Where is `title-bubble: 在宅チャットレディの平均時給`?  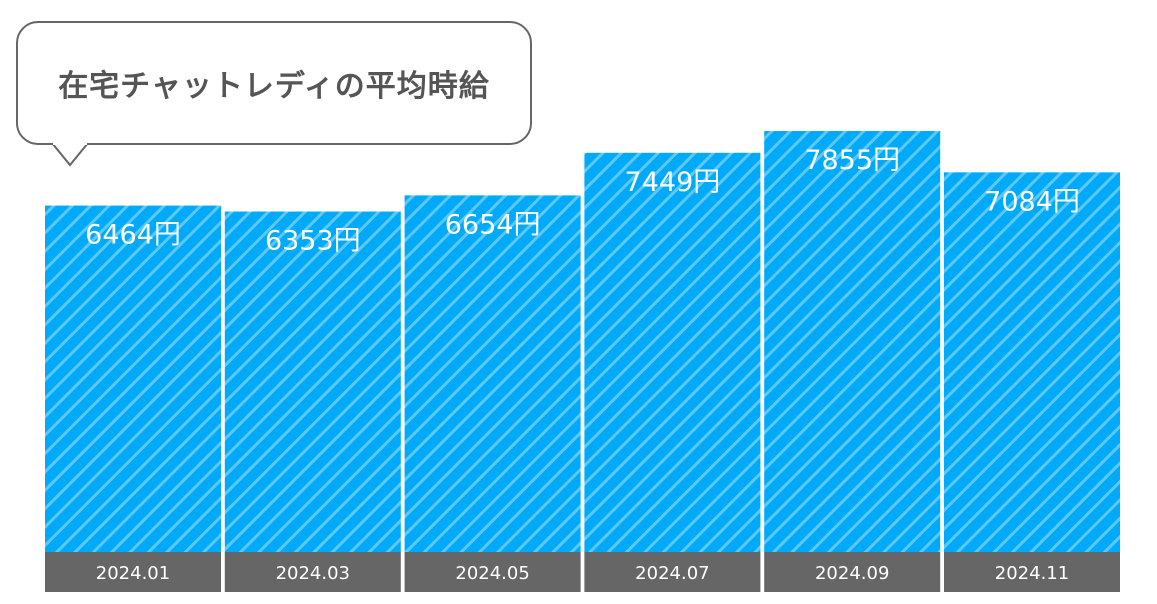 title-bubble: 在宅チャットレディの平均時給 is located at coordinates (274, 83).